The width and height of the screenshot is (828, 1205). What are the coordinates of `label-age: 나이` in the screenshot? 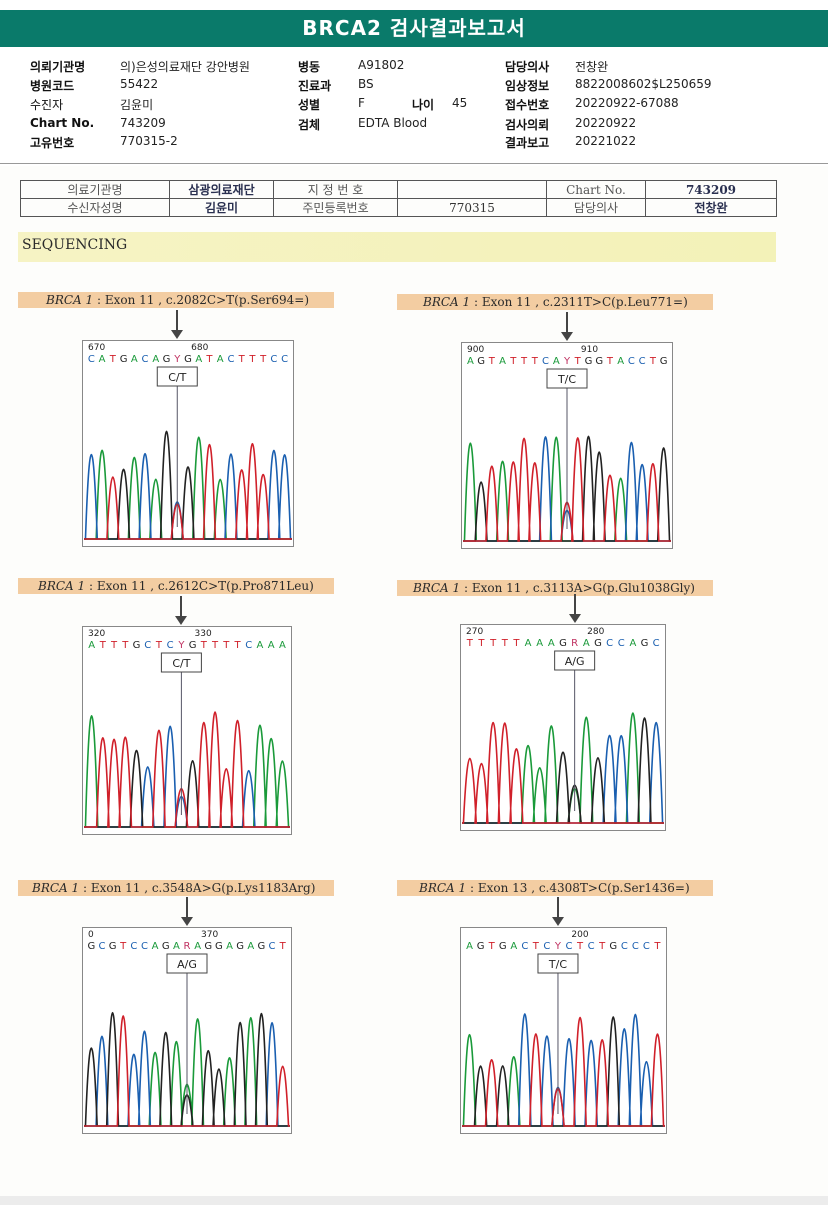 It's located at (423, 105).